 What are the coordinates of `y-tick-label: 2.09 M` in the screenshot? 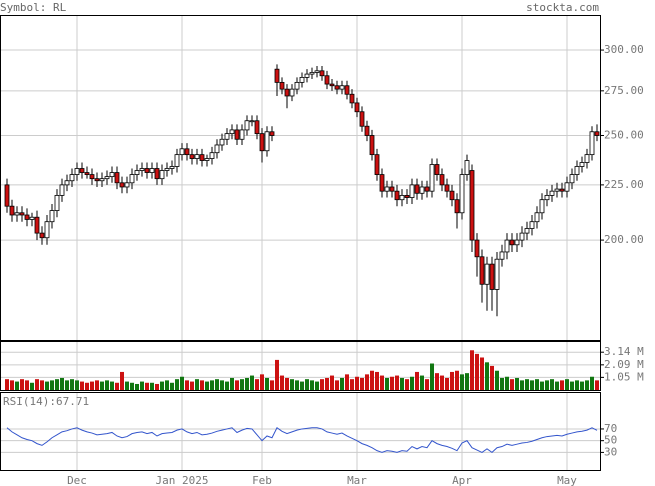 It's located at (624, 364).